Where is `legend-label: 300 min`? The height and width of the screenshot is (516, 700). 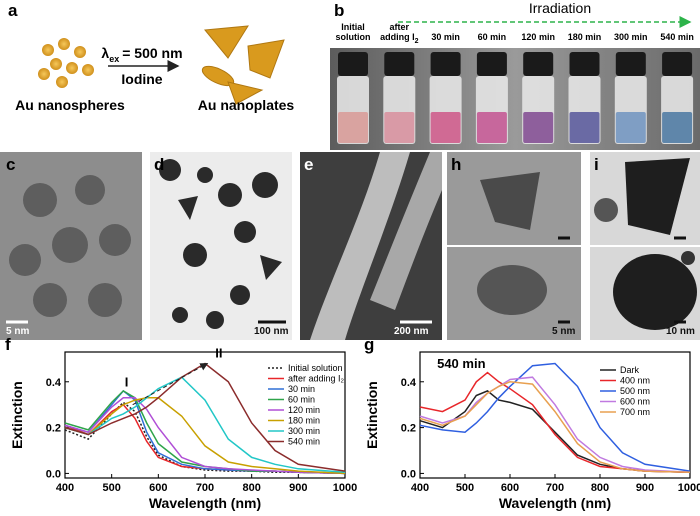 legend-label: 300 min is located at coordinates (304, 431).